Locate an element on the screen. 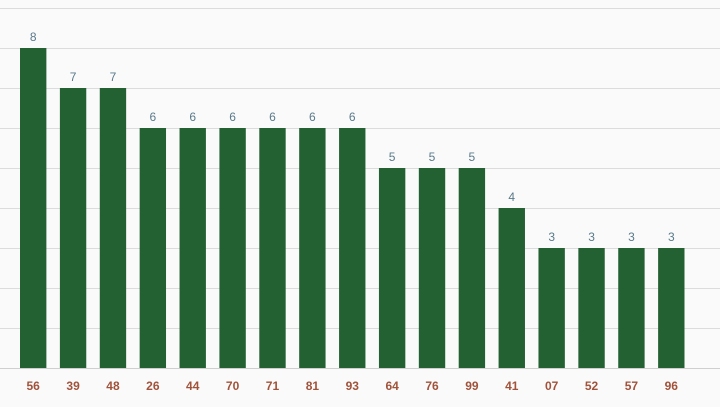 The width and height of the screenshot is (720, 407). category-label: 81 is located at coordinates (313, 386).